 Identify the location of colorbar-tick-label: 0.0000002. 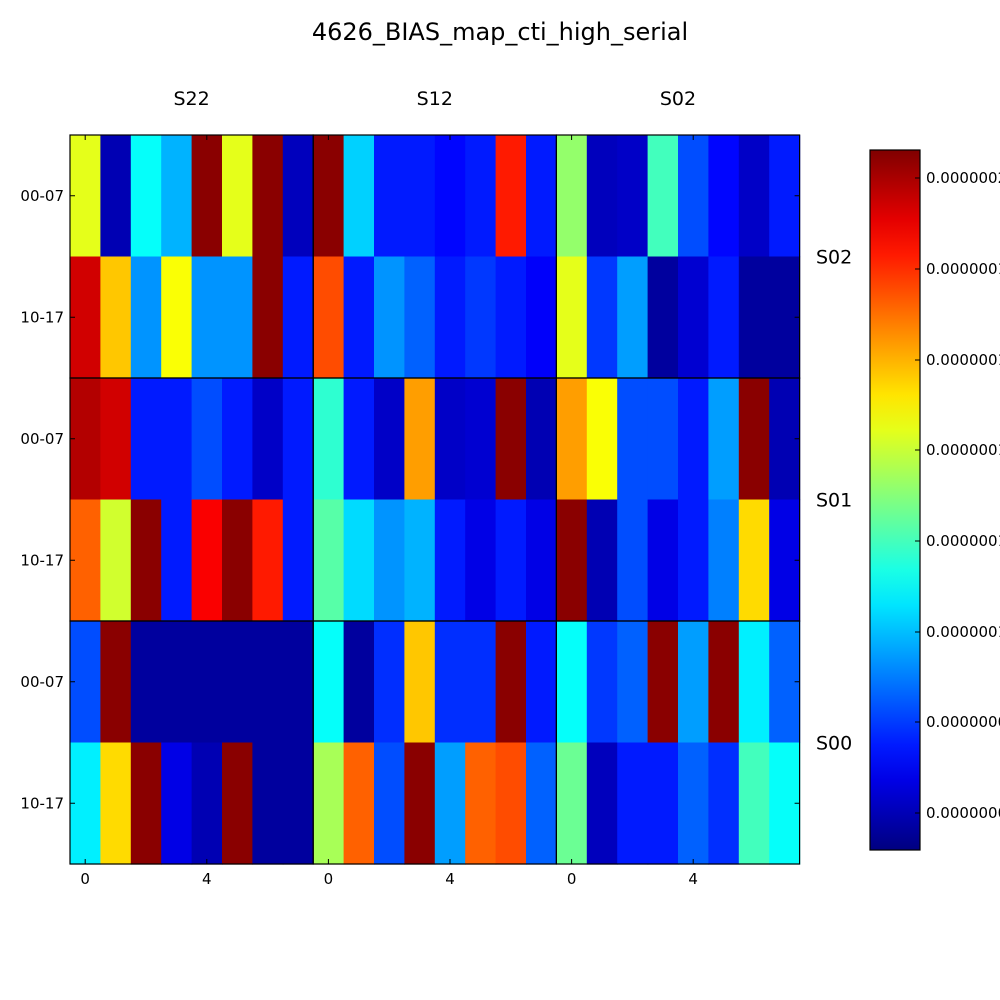
(963, 178).